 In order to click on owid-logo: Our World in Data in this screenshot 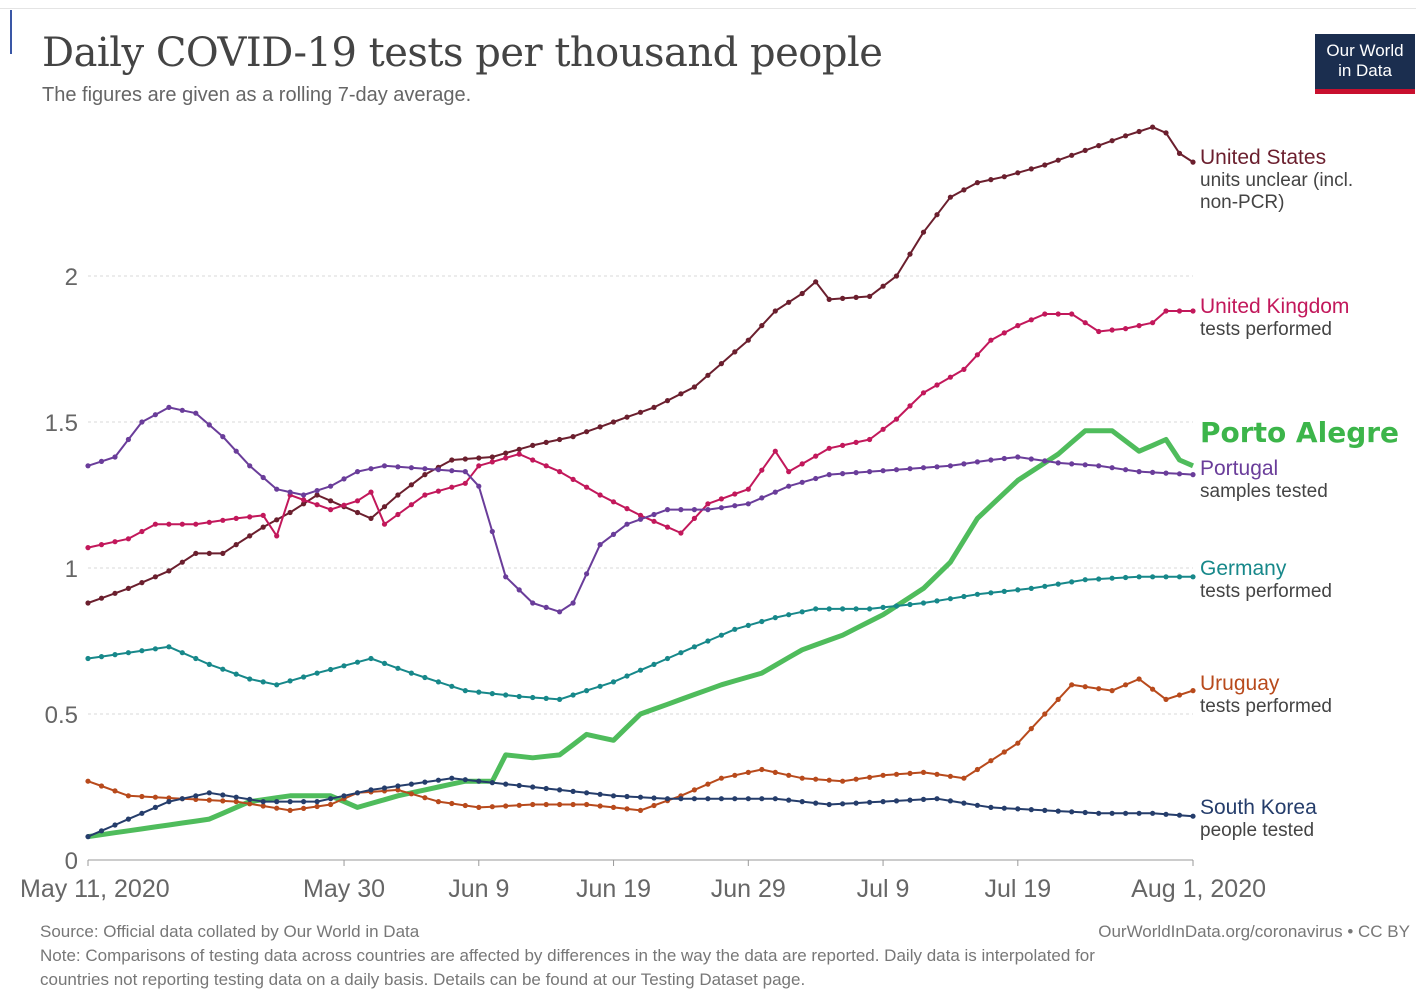, I will do `click(1365, 64)`.